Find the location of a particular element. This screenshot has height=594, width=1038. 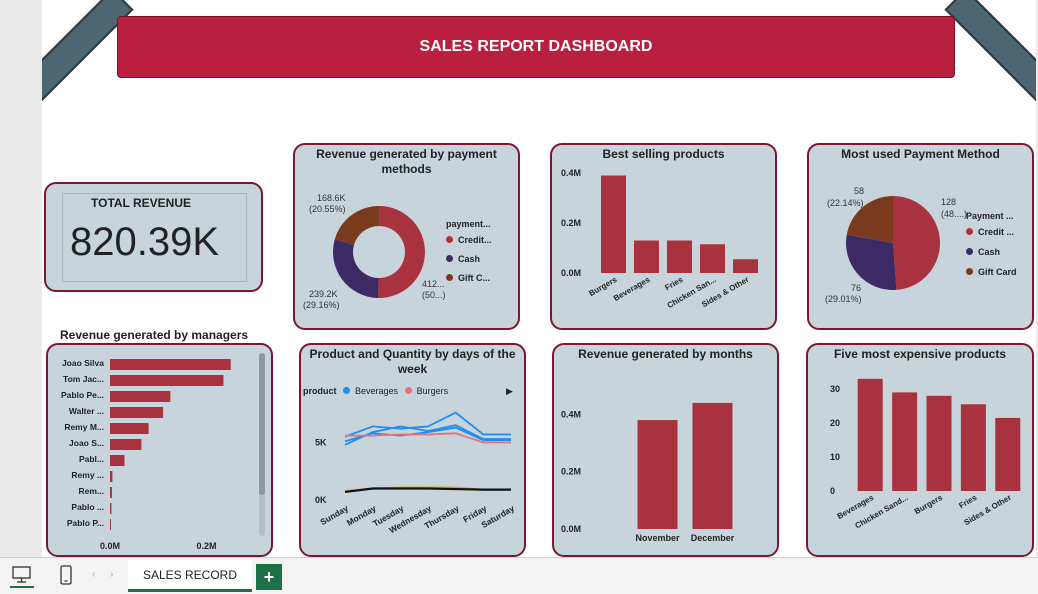

payment-method-pie is located at coordinates (893, 243).